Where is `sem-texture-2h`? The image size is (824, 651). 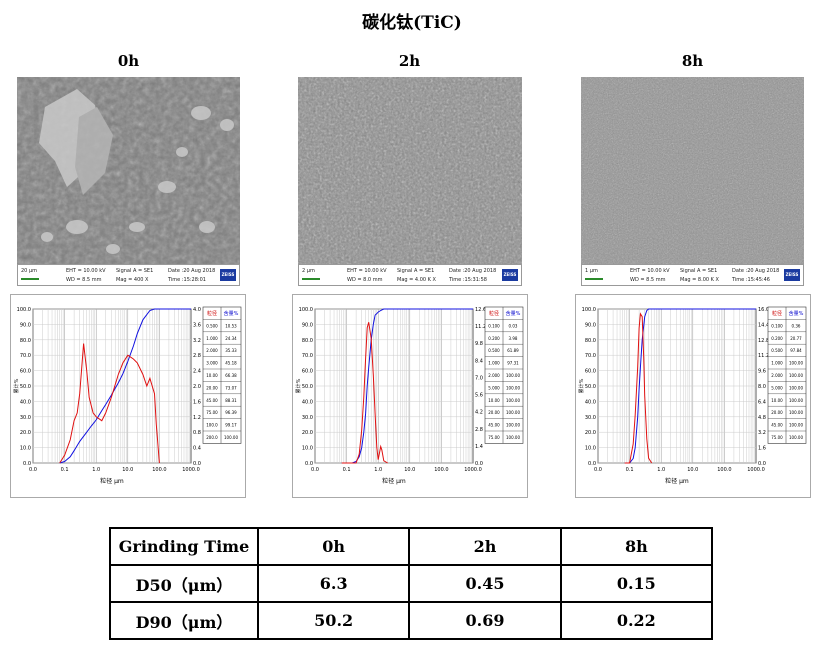
sem-texture-2h is located at coordinates (410, 170).